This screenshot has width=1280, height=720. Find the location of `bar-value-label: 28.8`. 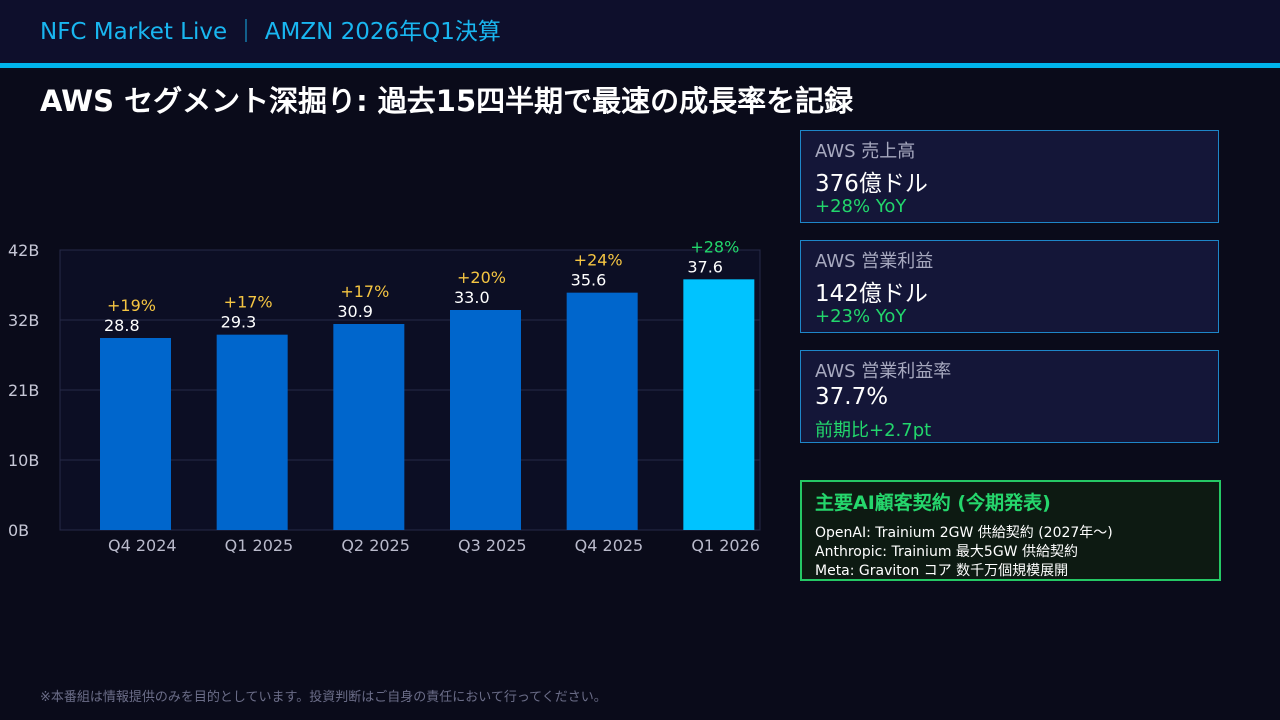

bar-value-label: 28.8 is located at coordinates (122, 325).